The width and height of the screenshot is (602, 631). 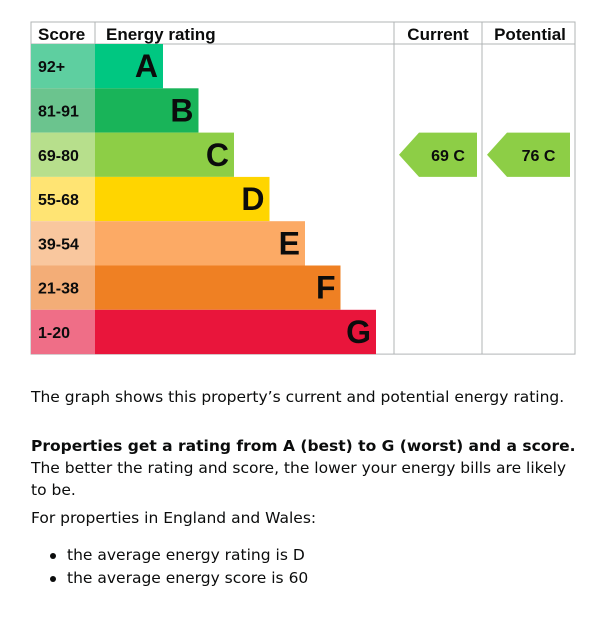 What do you see at coordinates (58, 244) in the screenshot?
I see `score-range-label-e: 39-54` at bounding box center [58, 244].